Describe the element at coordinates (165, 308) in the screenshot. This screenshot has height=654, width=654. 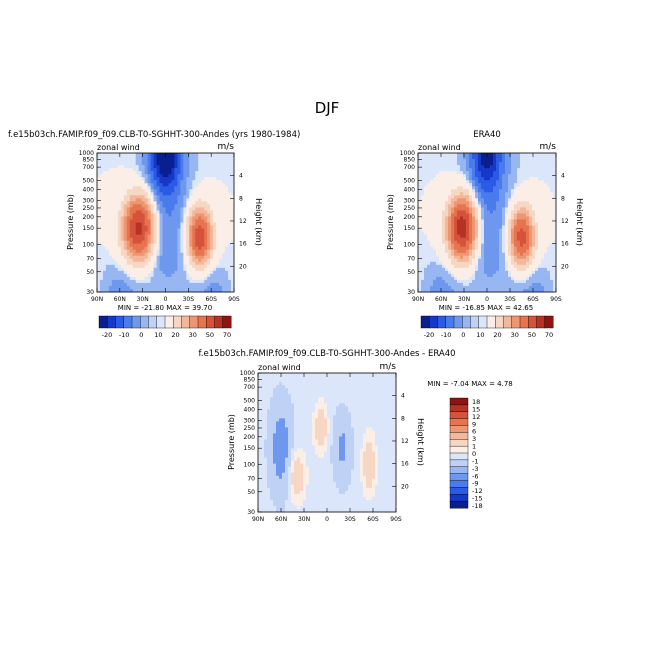
I see `panel-1-stats: MIN = -21.80 MAX = 39.70` at that location.